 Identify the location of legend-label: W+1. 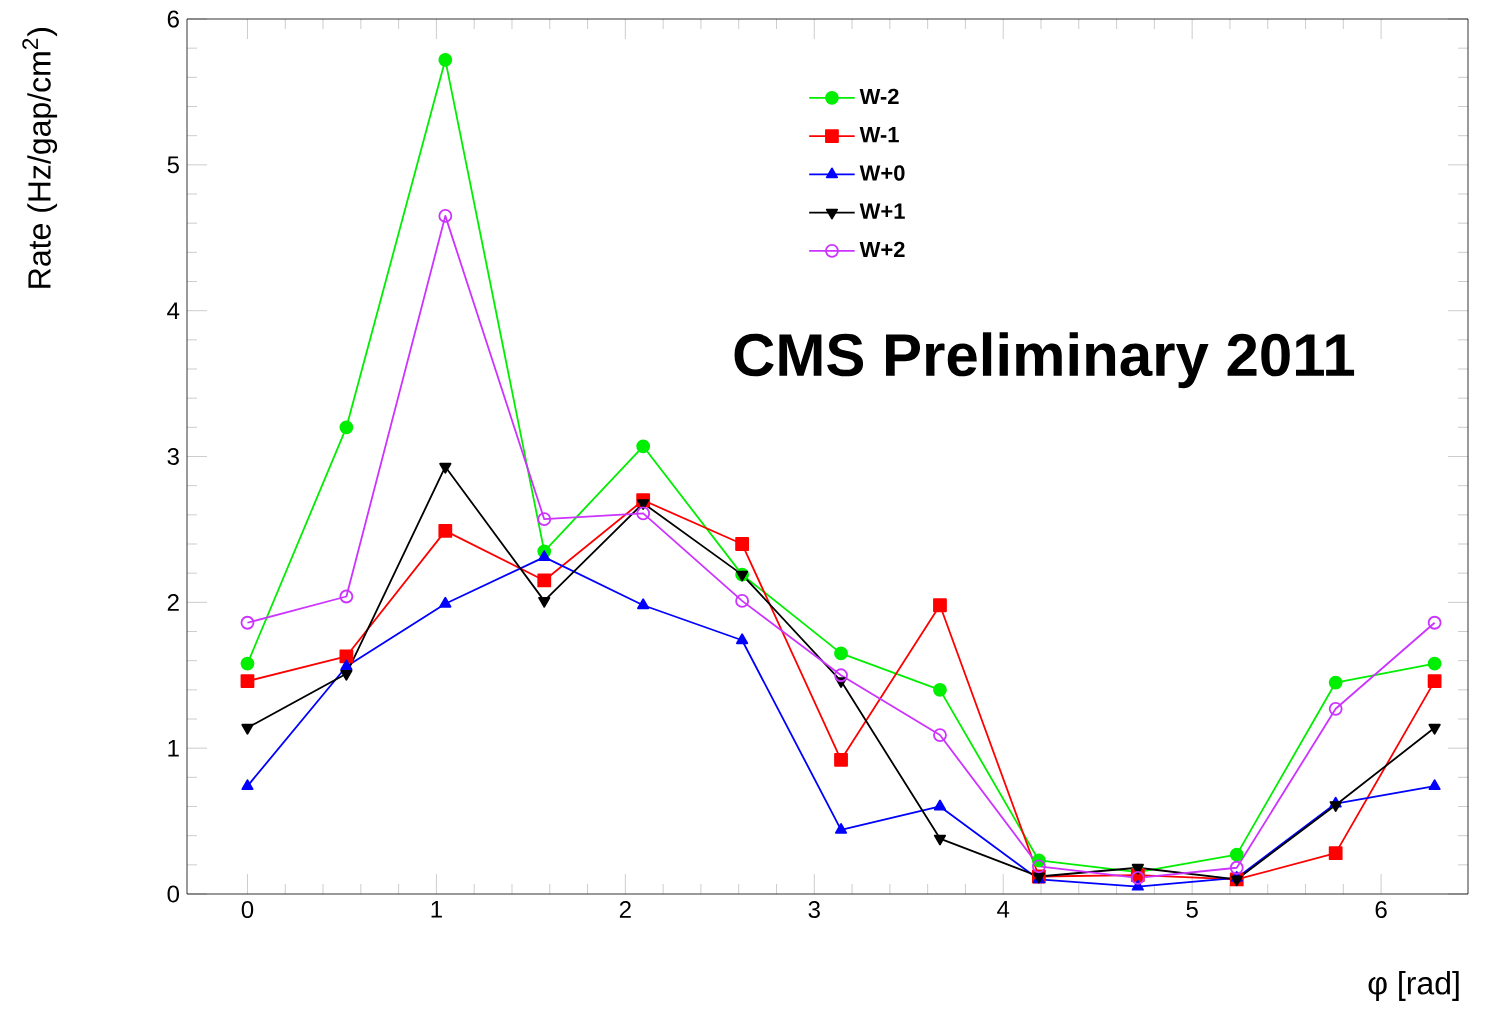
(882, 211).